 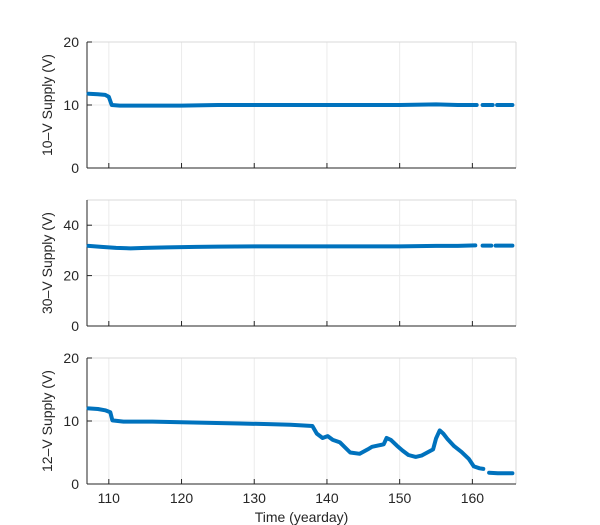 I want to click on x-tick-label: 130, so click(x=255, y=498).